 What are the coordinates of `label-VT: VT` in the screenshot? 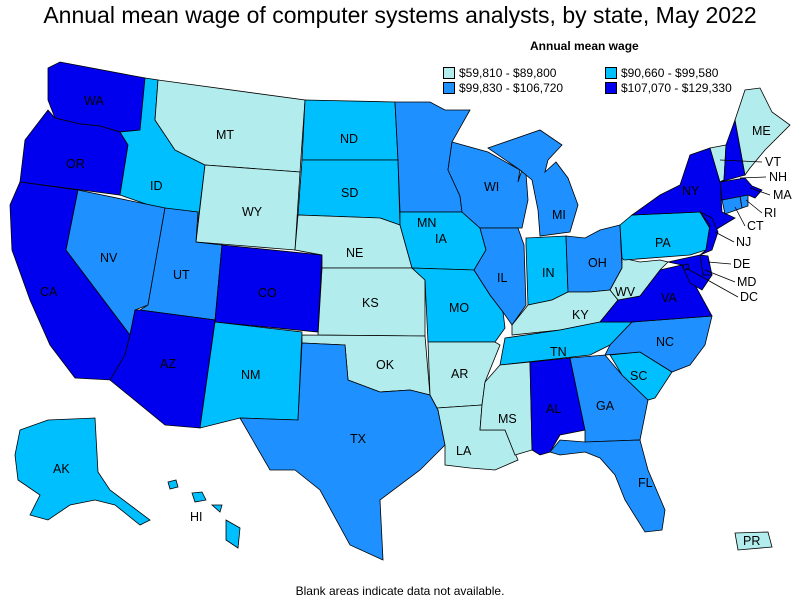 It's located at (773, 162).